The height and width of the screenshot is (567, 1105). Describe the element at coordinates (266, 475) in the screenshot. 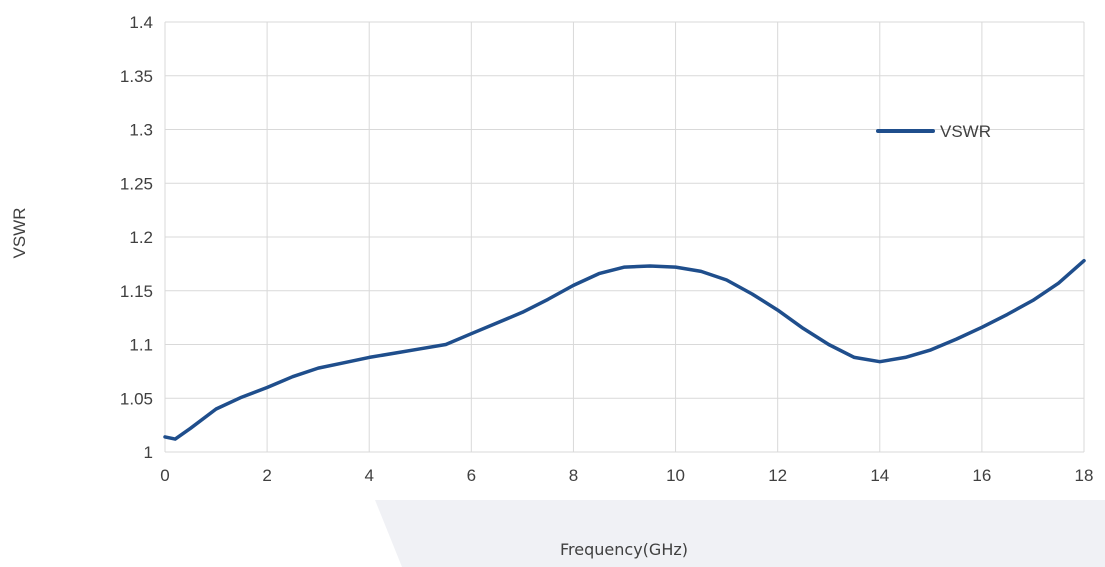

I see `x-tick-label: 2` at that location.